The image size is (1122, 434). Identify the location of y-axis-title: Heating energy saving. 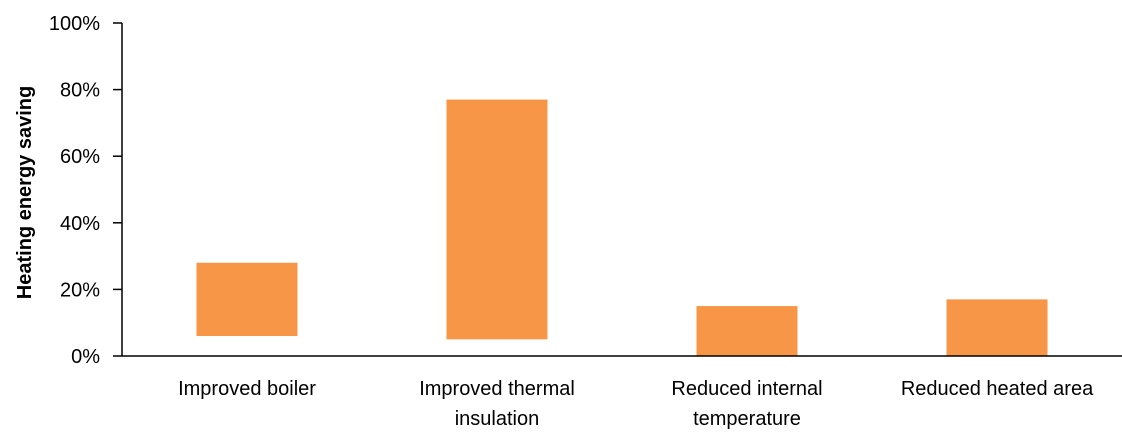
(25, 192).